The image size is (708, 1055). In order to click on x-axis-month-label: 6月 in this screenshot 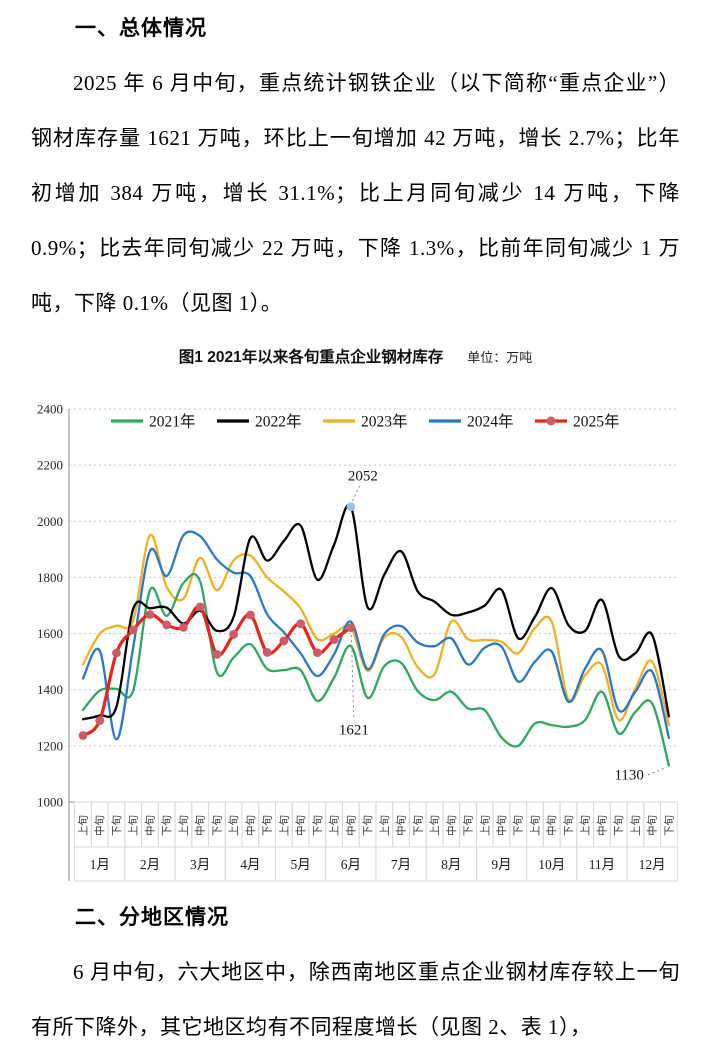, I will do `click(351, 864)`.